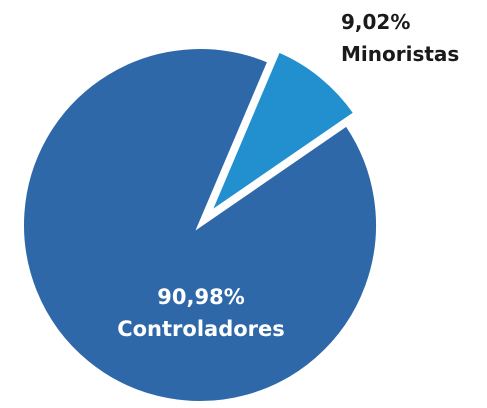 The width and height of the screenshot is (487, 408). Describe the element at coordinates (201, 329) in the screenshot. I see `slice-name-label-controladores: Controladores` at that location.